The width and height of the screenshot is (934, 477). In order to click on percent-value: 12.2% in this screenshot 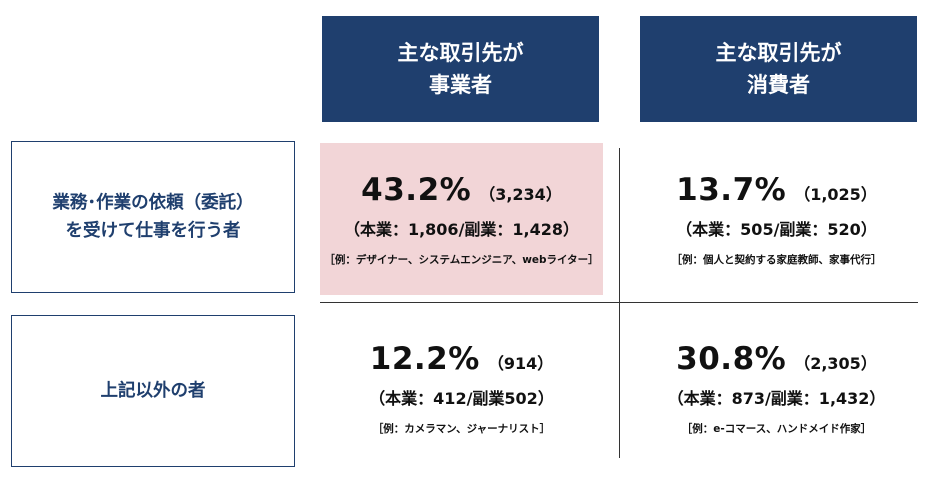, I will do `click(424, 358)`.